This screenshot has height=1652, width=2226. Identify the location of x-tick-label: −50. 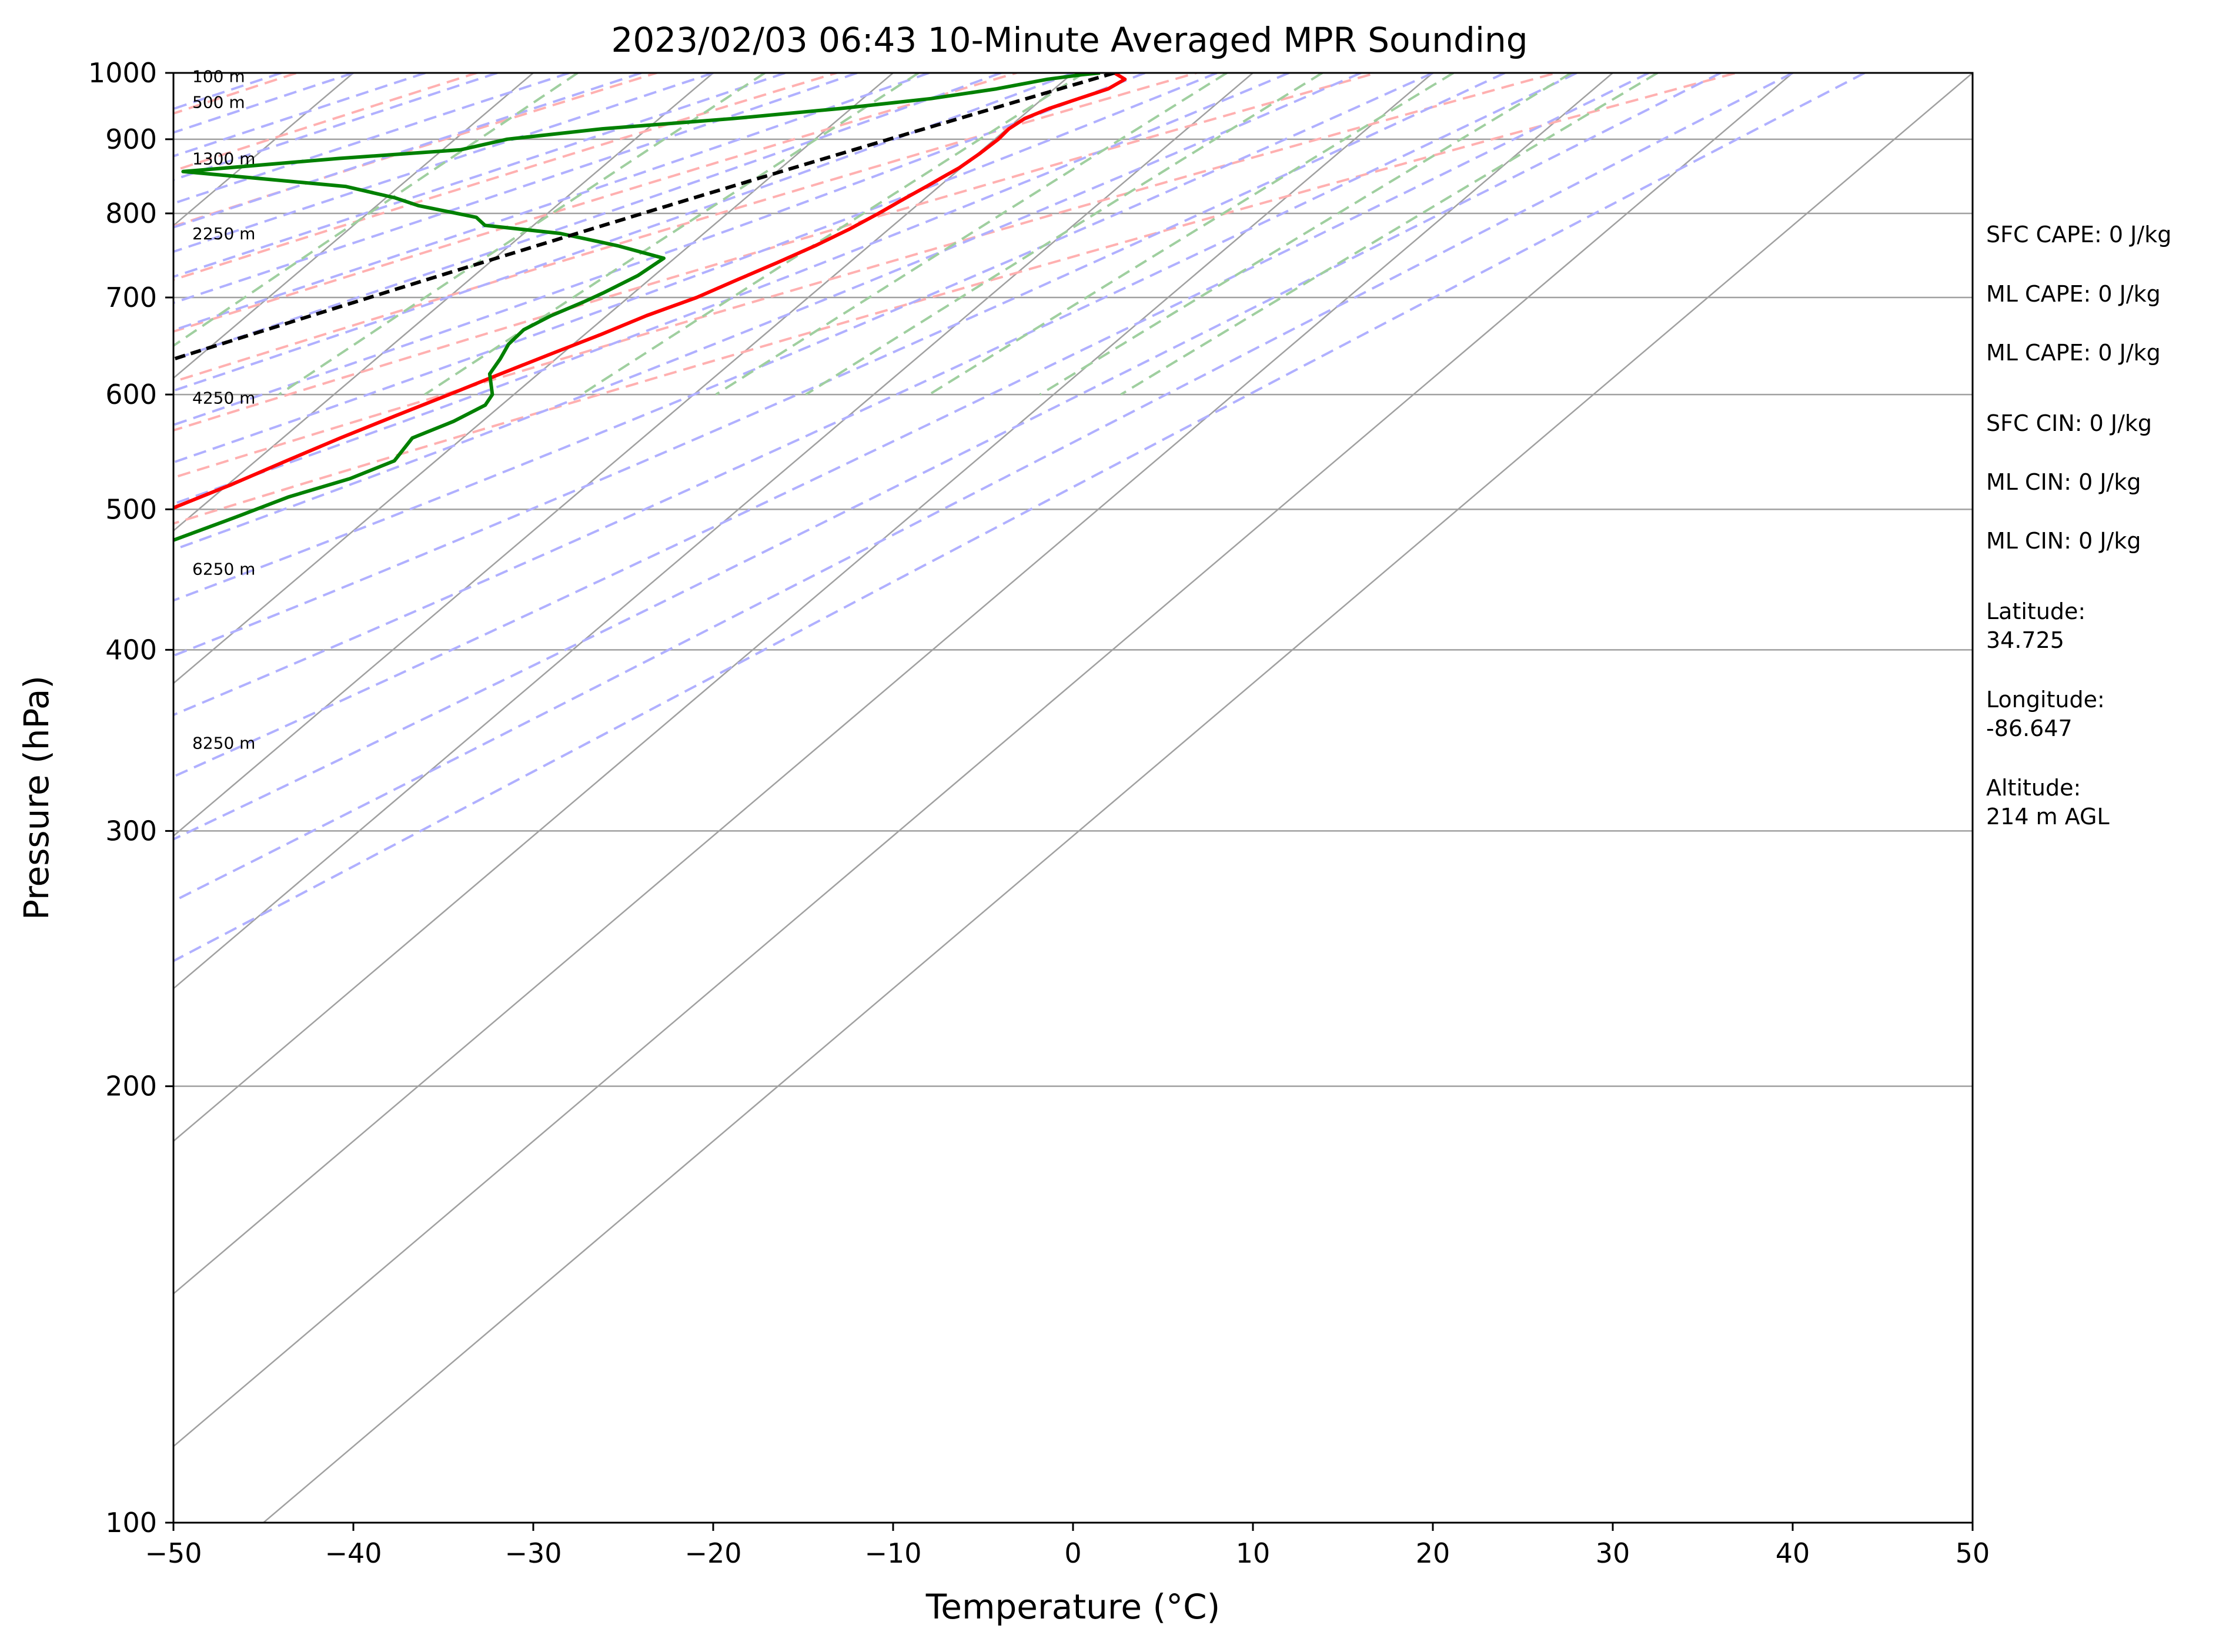
(173, 1553).